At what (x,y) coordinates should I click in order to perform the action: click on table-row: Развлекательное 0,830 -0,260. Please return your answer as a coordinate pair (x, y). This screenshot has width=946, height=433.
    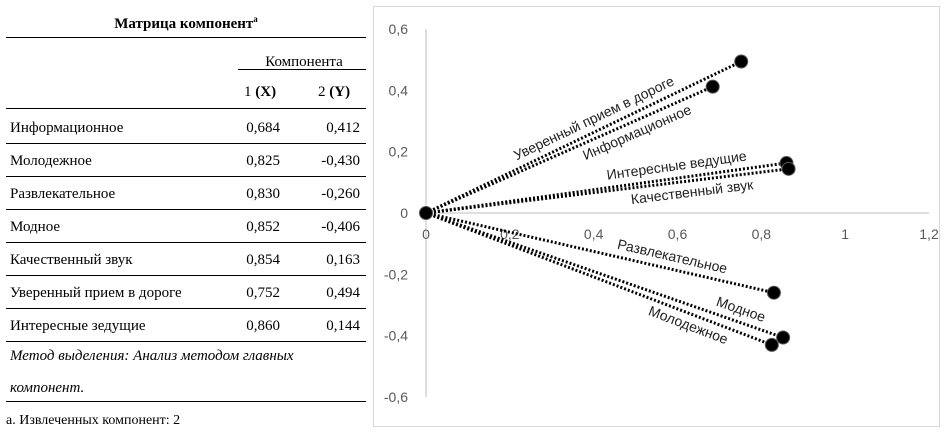
    Looking at the image, I should click on (186, 194).